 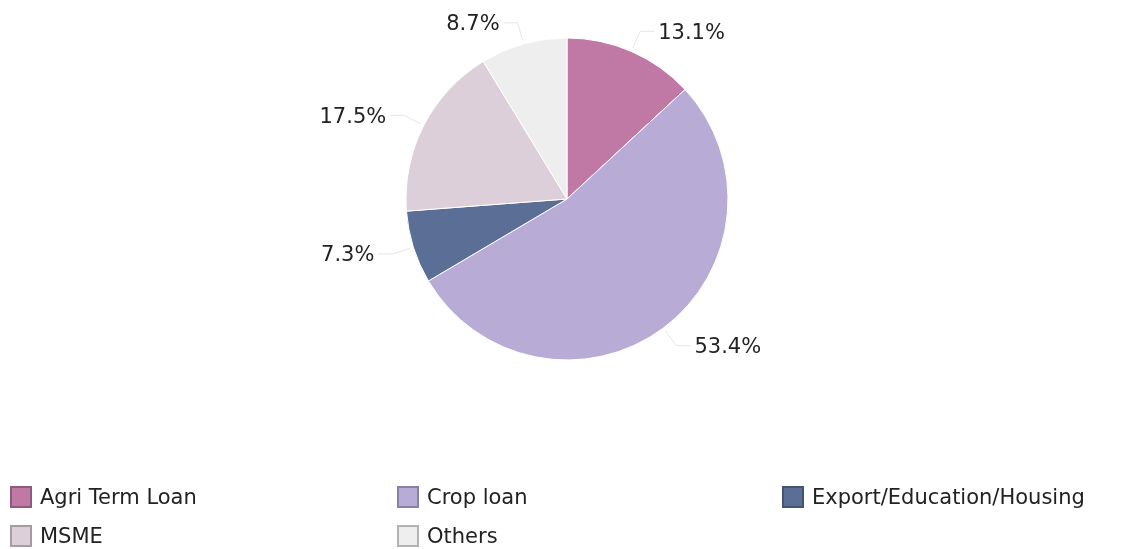 I want to click on legend-label: Agri Term Loan, so click(x=118, y=497).